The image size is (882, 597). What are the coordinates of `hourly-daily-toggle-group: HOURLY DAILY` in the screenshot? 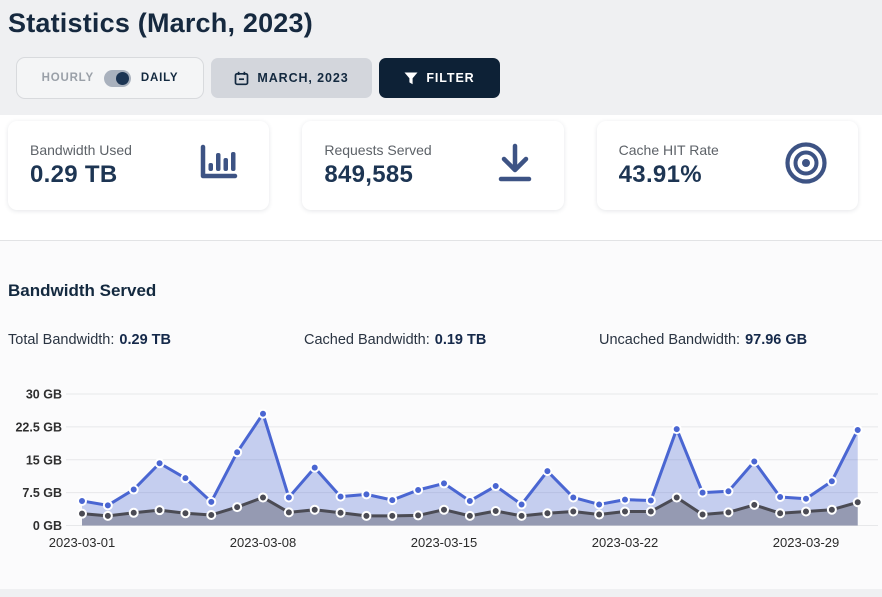 It's located at (110, 78).